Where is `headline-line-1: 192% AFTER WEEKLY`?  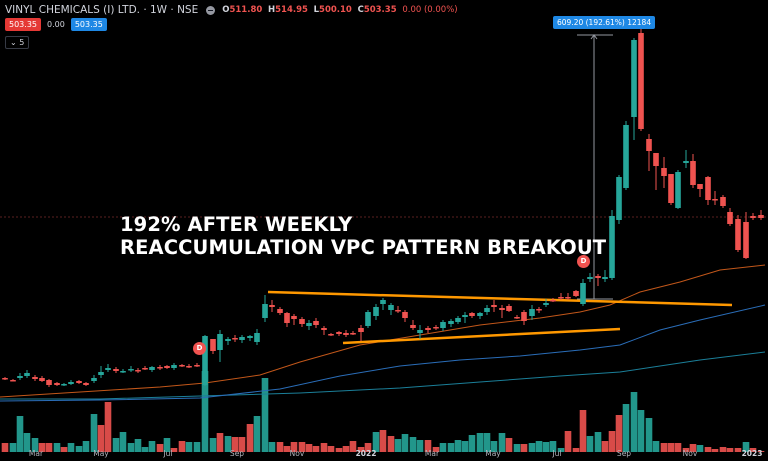
headline-line-1: 192% AFTER WEEKLY is located at coordinates (236, 224).